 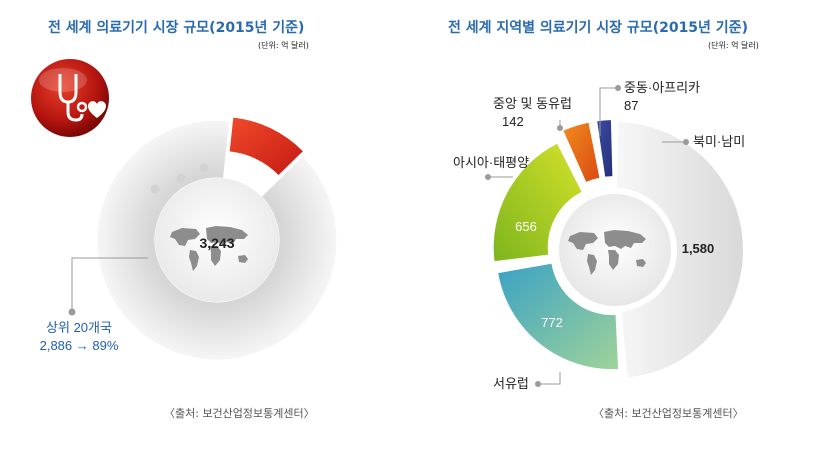 I want to click on value-label-ce: 142, so click(x=513, y=121).